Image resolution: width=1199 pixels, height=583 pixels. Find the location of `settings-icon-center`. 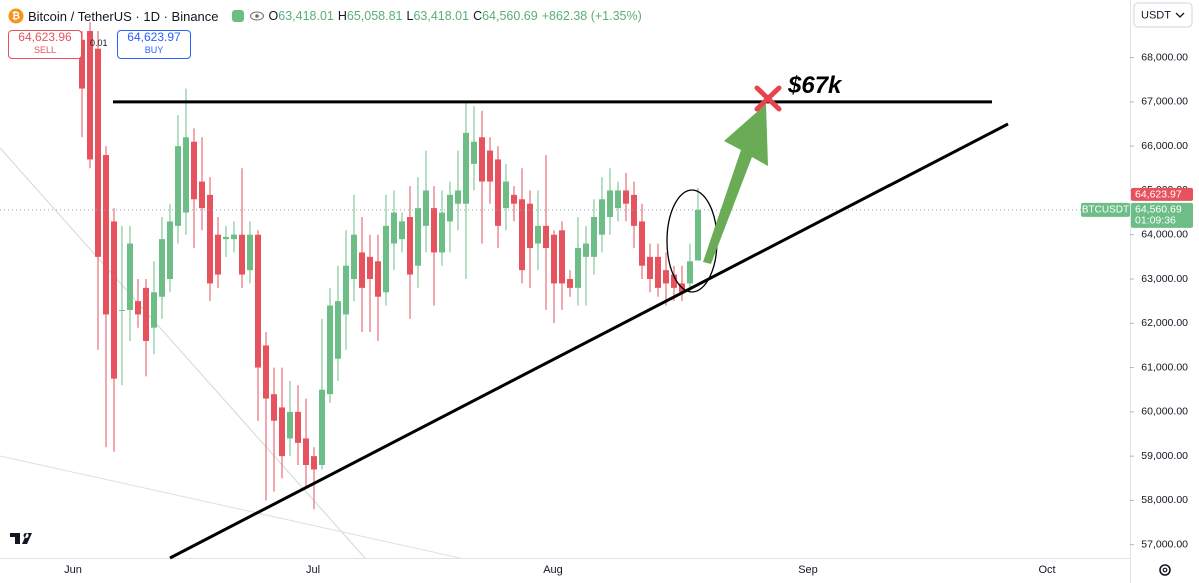

settings-icon-center is located at coordinates (1165, 570).